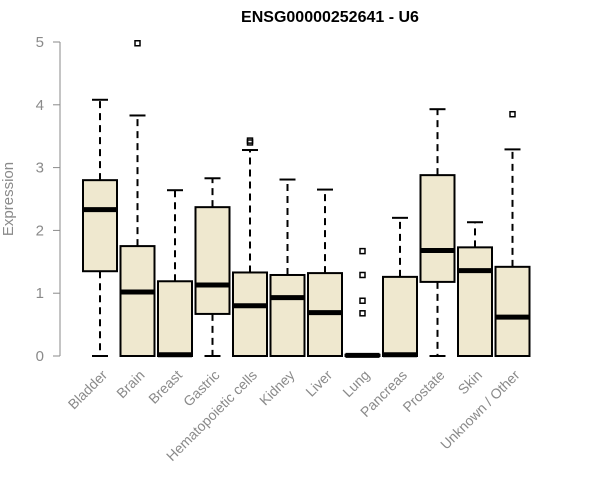  What do you see at coordinates (40, 168) in the screenshot?
I see `y-tick-label: 3` at bounding box center [40, 168].